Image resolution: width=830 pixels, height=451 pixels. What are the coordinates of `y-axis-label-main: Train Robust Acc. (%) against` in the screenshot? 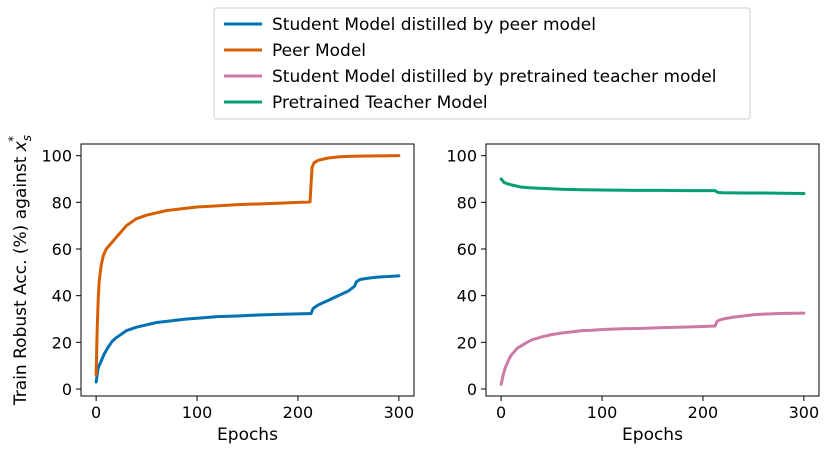 It's located at (21, 278).